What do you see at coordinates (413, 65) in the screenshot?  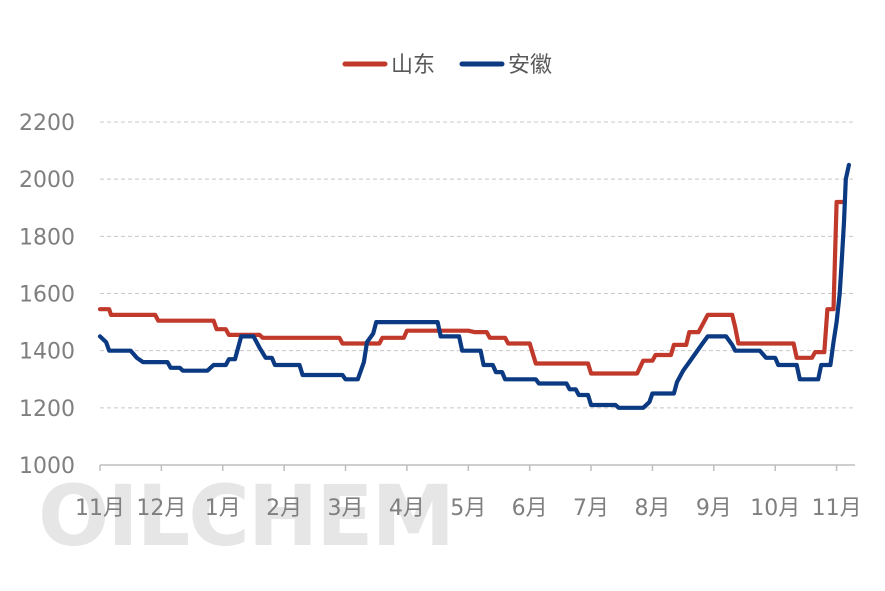 I see `legend-label: 山东` at bounding box center [413, 65].